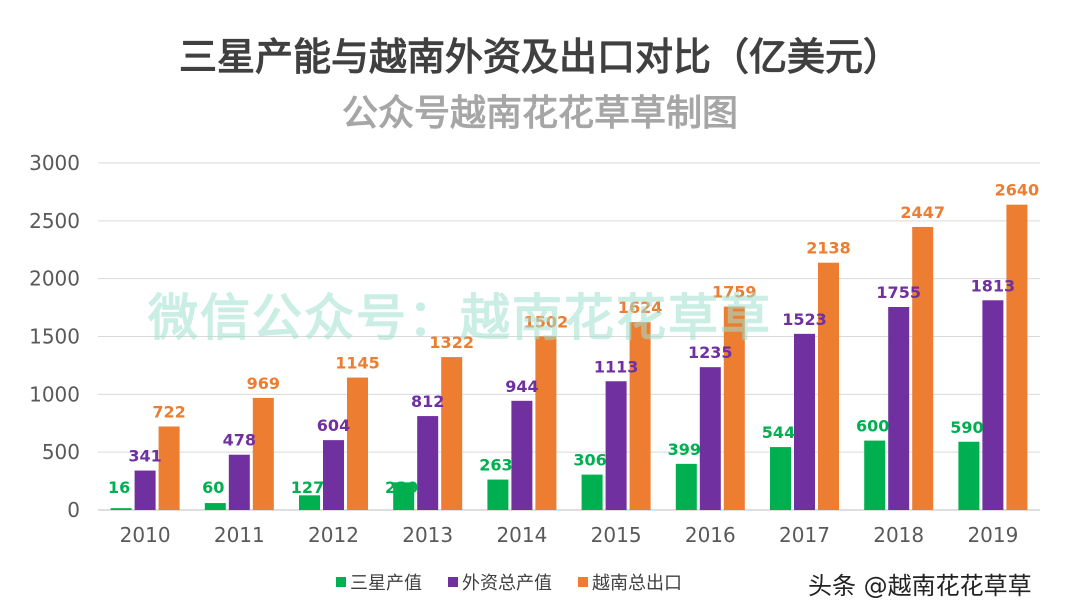 This screenshot has height=615, width=1080. What do you see at coordinates (54, 279) in the screenshot?
I see `y-tick-label: 2000` at bounding box center [54, 279].